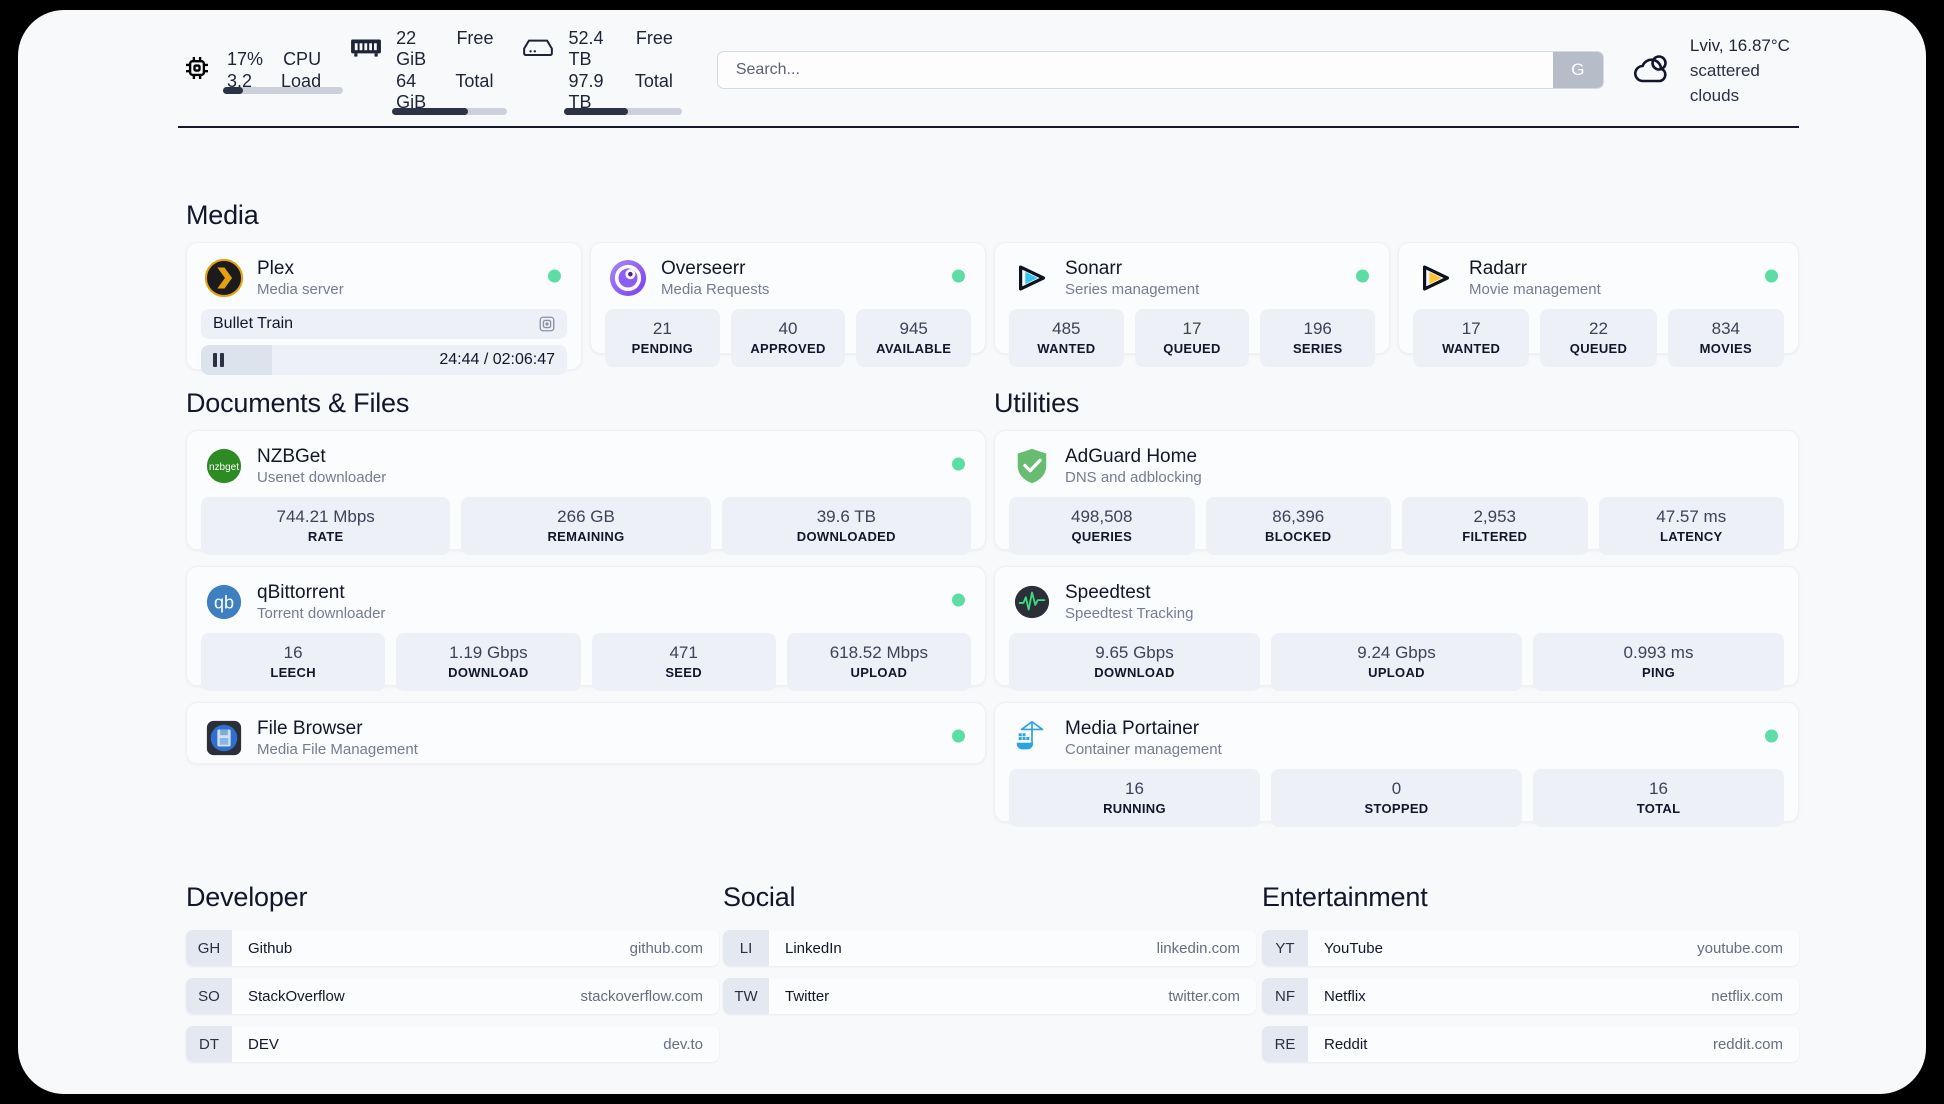  I want to click on stat-value-bottom: 3.2, so click(240, 80).